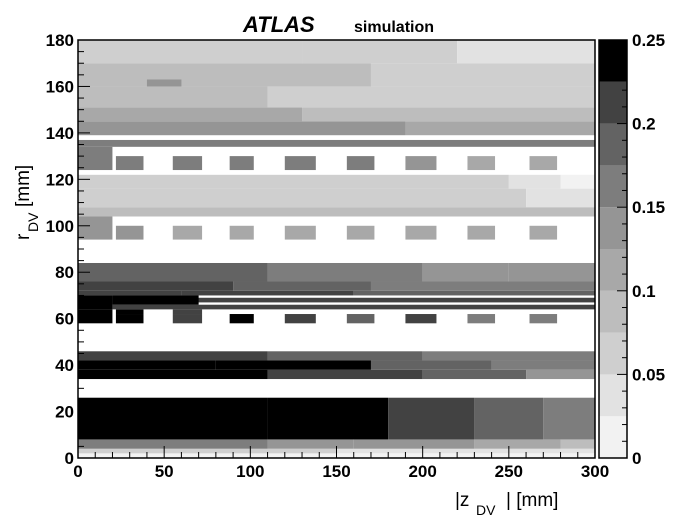  I want to click on y-tick-label: 60, so click(64, 319).